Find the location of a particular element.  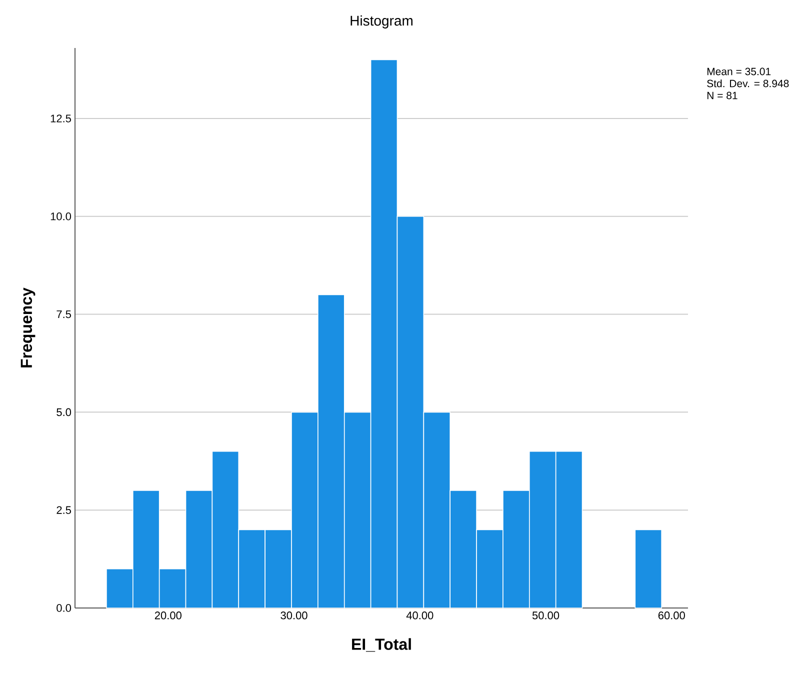

y-tick-label: 0.0 is located at coordinates (64, 608).